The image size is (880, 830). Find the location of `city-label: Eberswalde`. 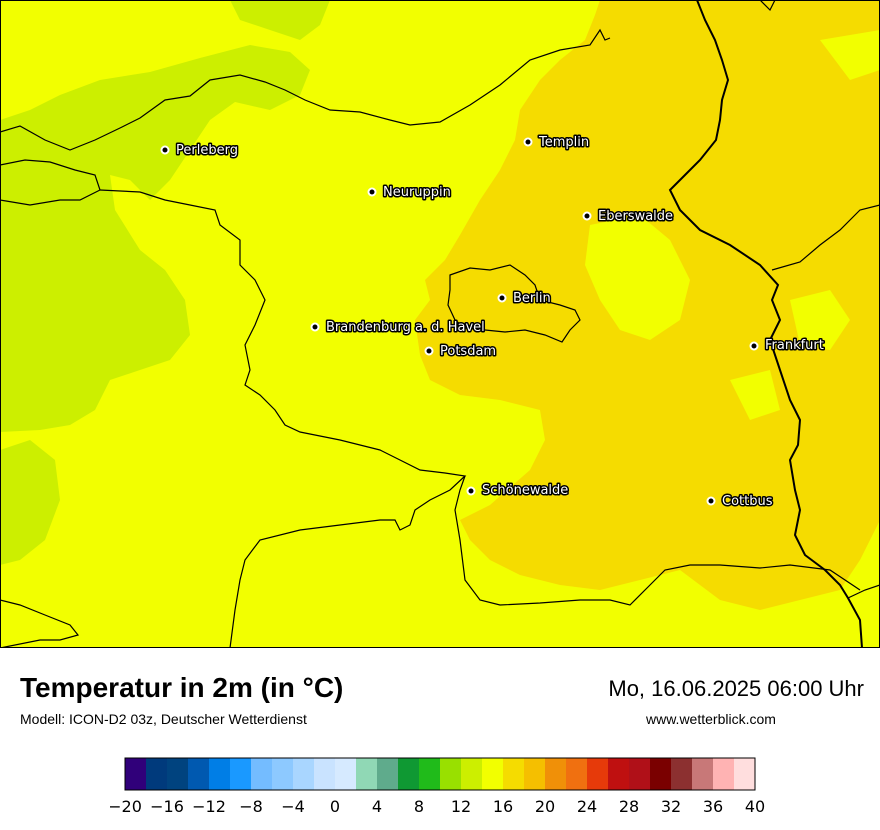

city-label: Eberswalde is located at coordinates (635, 216).